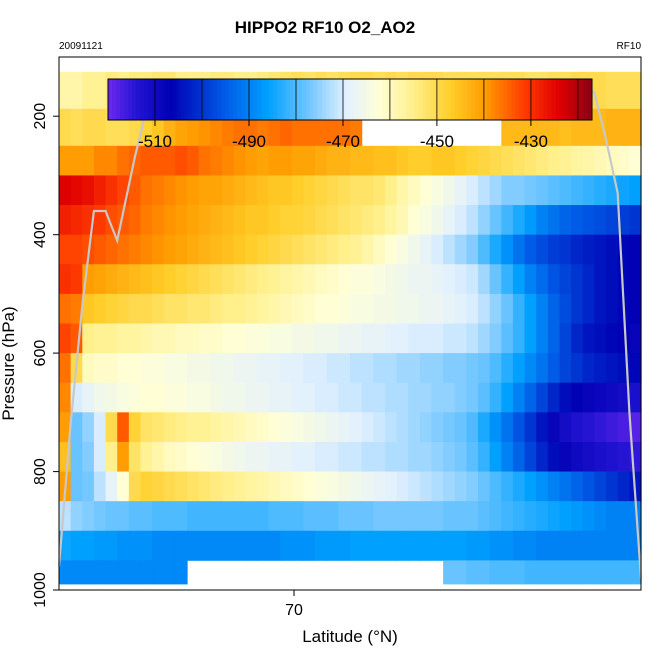 The image size is (650, 650). Describe the element at coordinates (40, 471) in the screenshot. I see `y-tick-label: 800` at that location.